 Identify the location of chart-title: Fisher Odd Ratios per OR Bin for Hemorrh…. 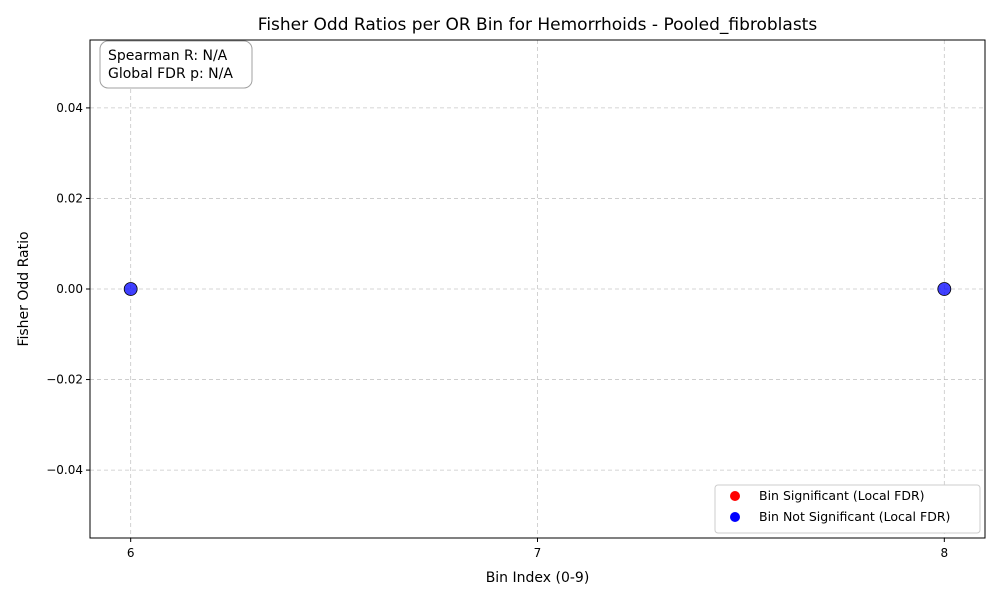
(538, 25).